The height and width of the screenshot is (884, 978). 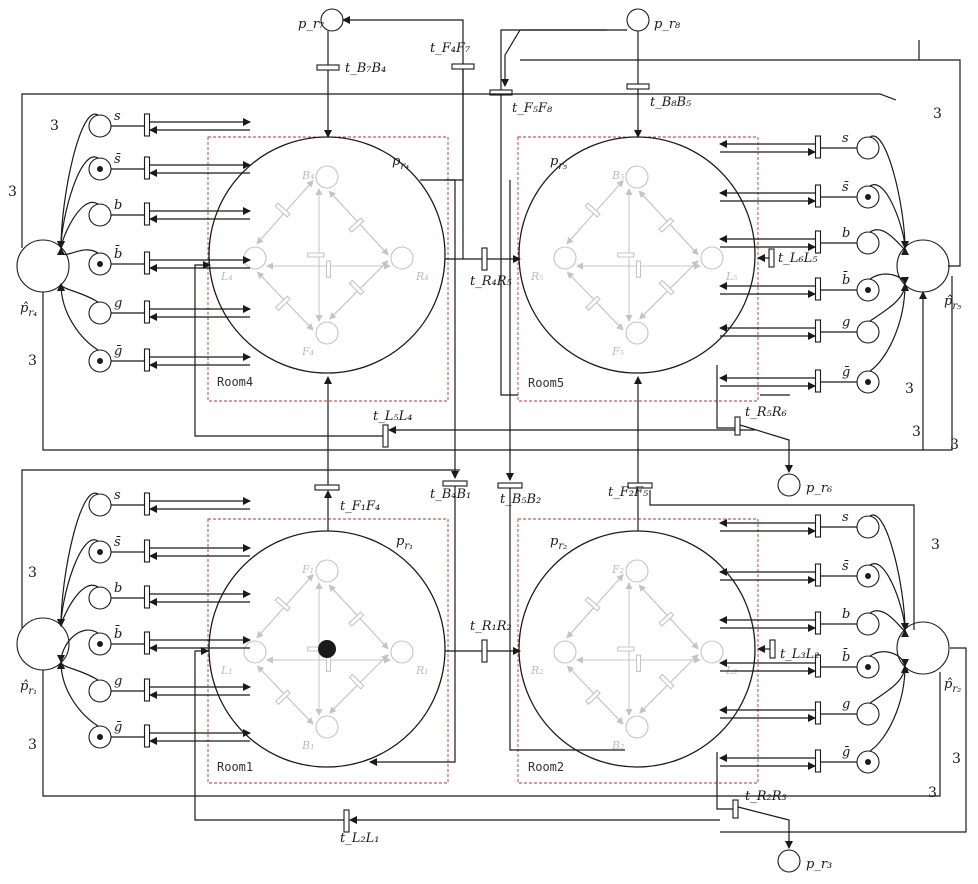 What do you see at coordinates (814, 313) in the screenshot?
I see `r5-sensor-group: g` at bounding box center [814, 313].